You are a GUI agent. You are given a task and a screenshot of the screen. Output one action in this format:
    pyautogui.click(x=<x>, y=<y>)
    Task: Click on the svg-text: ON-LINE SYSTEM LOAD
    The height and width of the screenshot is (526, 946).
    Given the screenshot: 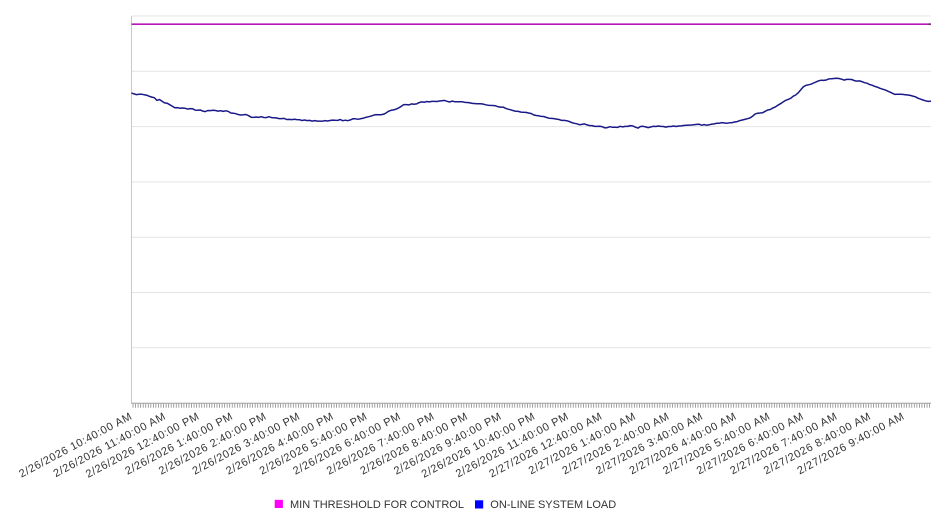 What is the action you would take?
    pyautogui.click(x=553, y=505)
    